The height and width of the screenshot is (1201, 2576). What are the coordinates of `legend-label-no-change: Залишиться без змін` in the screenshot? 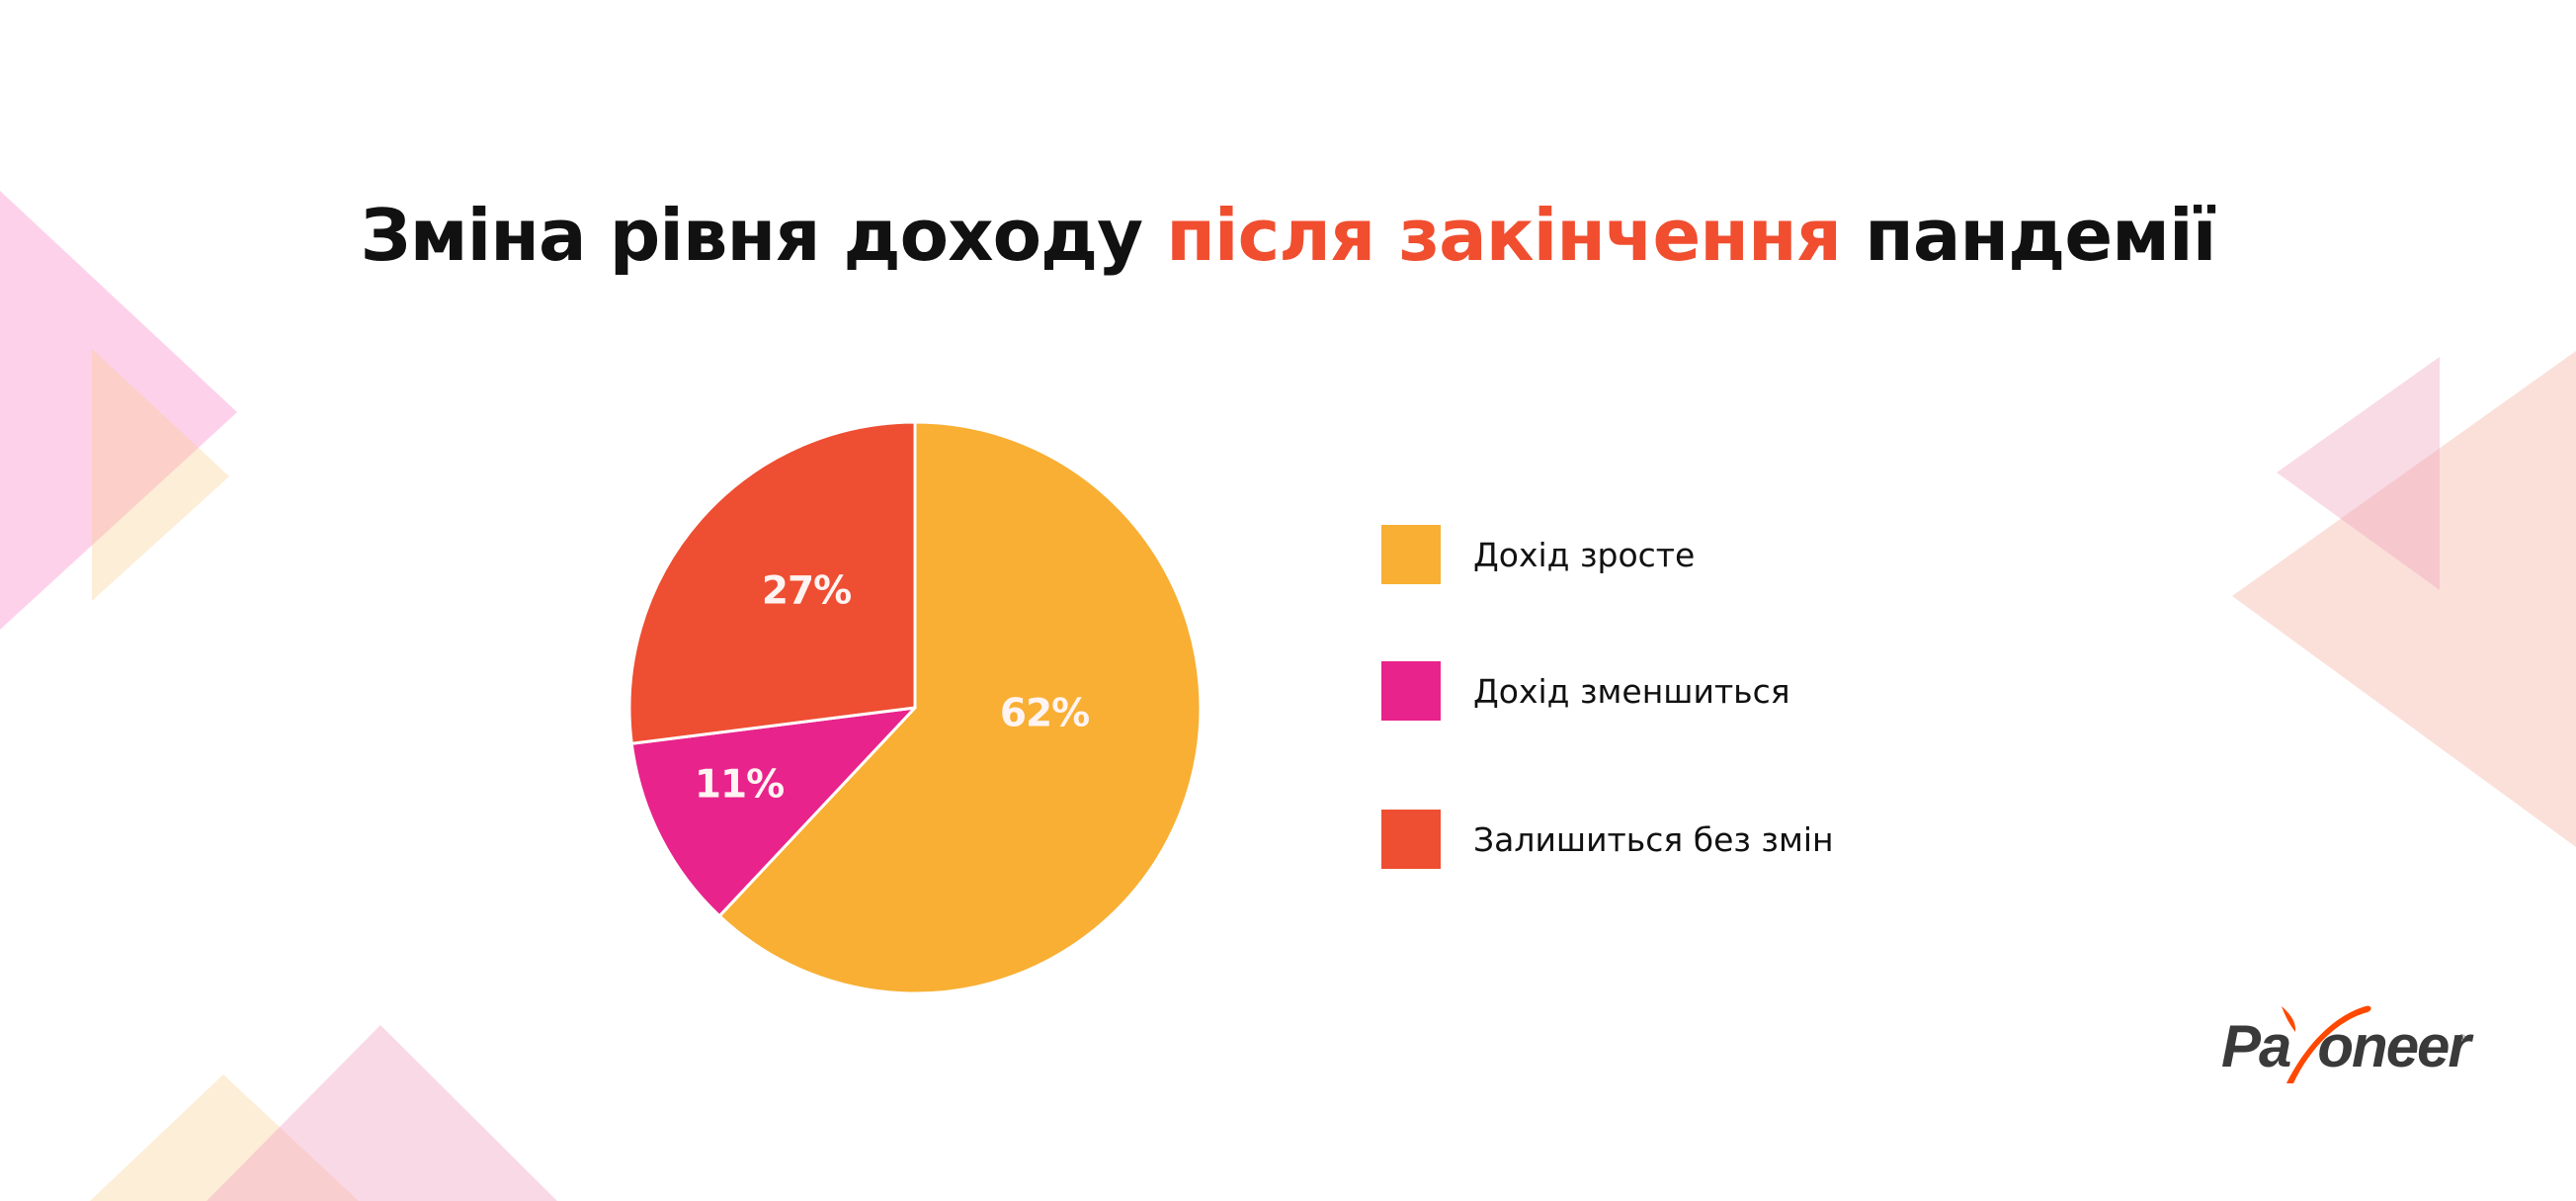 It's located at (1653, 839).